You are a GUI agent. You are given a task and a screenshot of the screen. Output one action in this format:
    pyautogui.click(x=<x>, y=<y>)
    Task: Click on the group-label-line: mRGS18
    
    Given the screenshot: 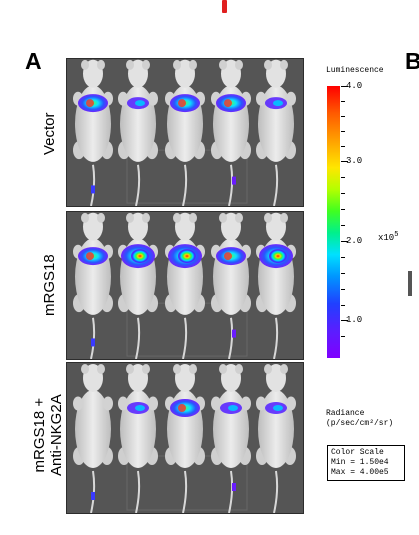 What is the action you would take?
    pyautogui.click(x=49, y=285)
    